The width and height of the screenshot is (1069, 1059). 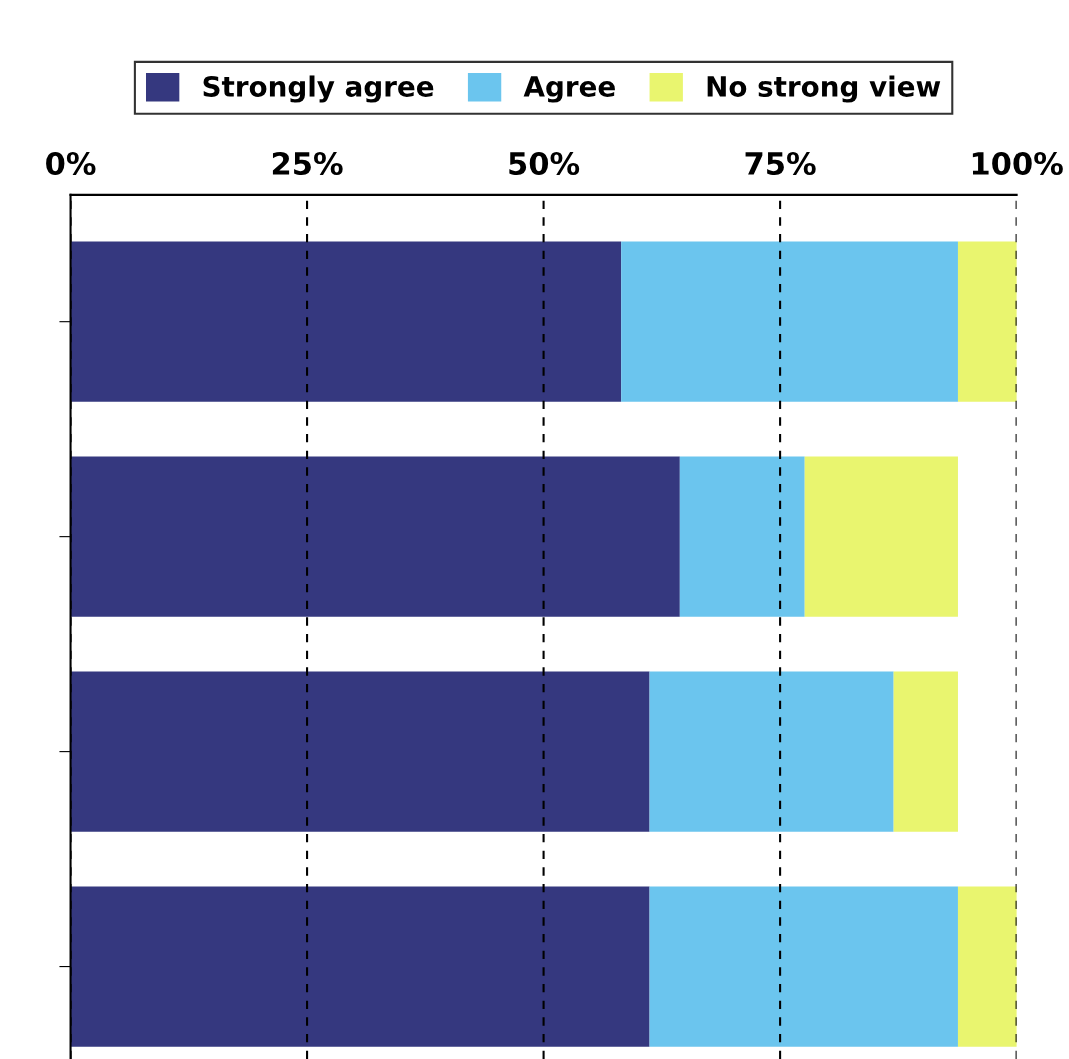 I want to click on x-tick-label: 75%, so click(x=780, y=163).